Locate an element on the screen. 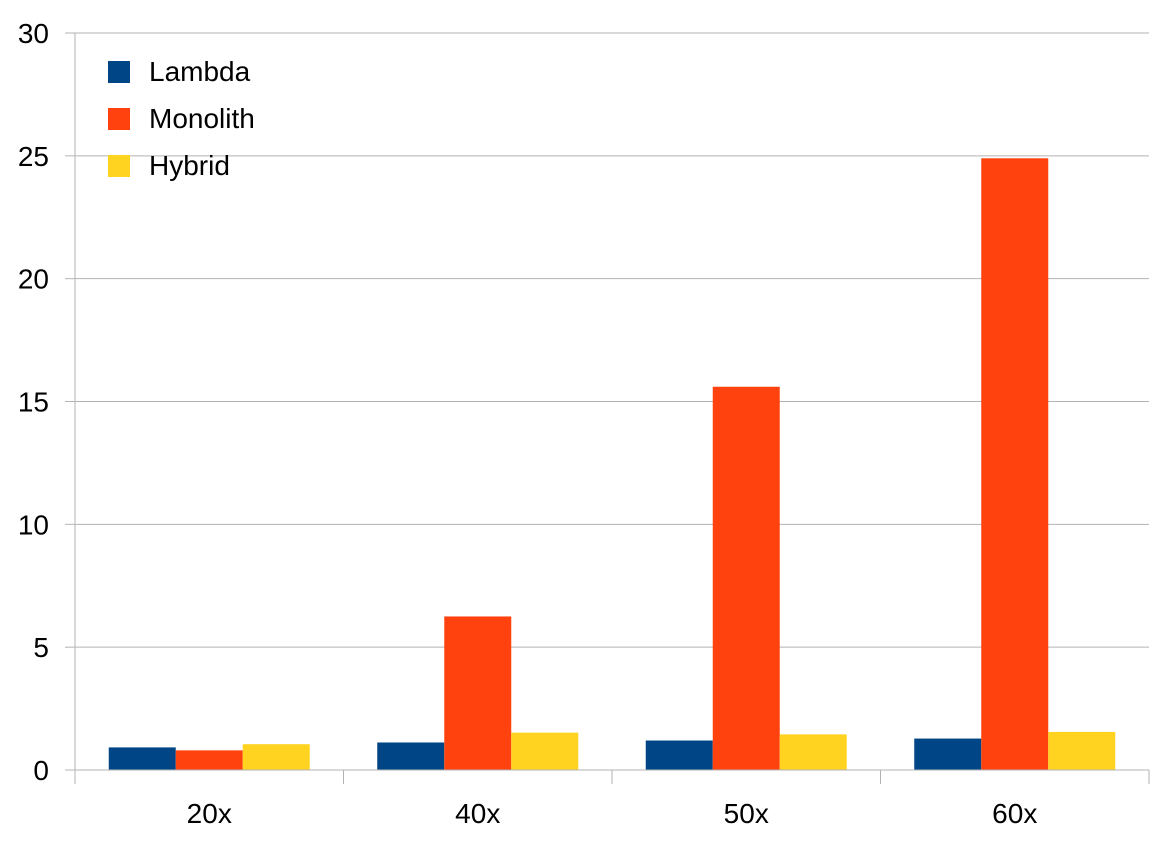 Image resolution: width=1166 pixels, height=846 pixels. x-tick-label: 20x is located at coordinates (209, 813).